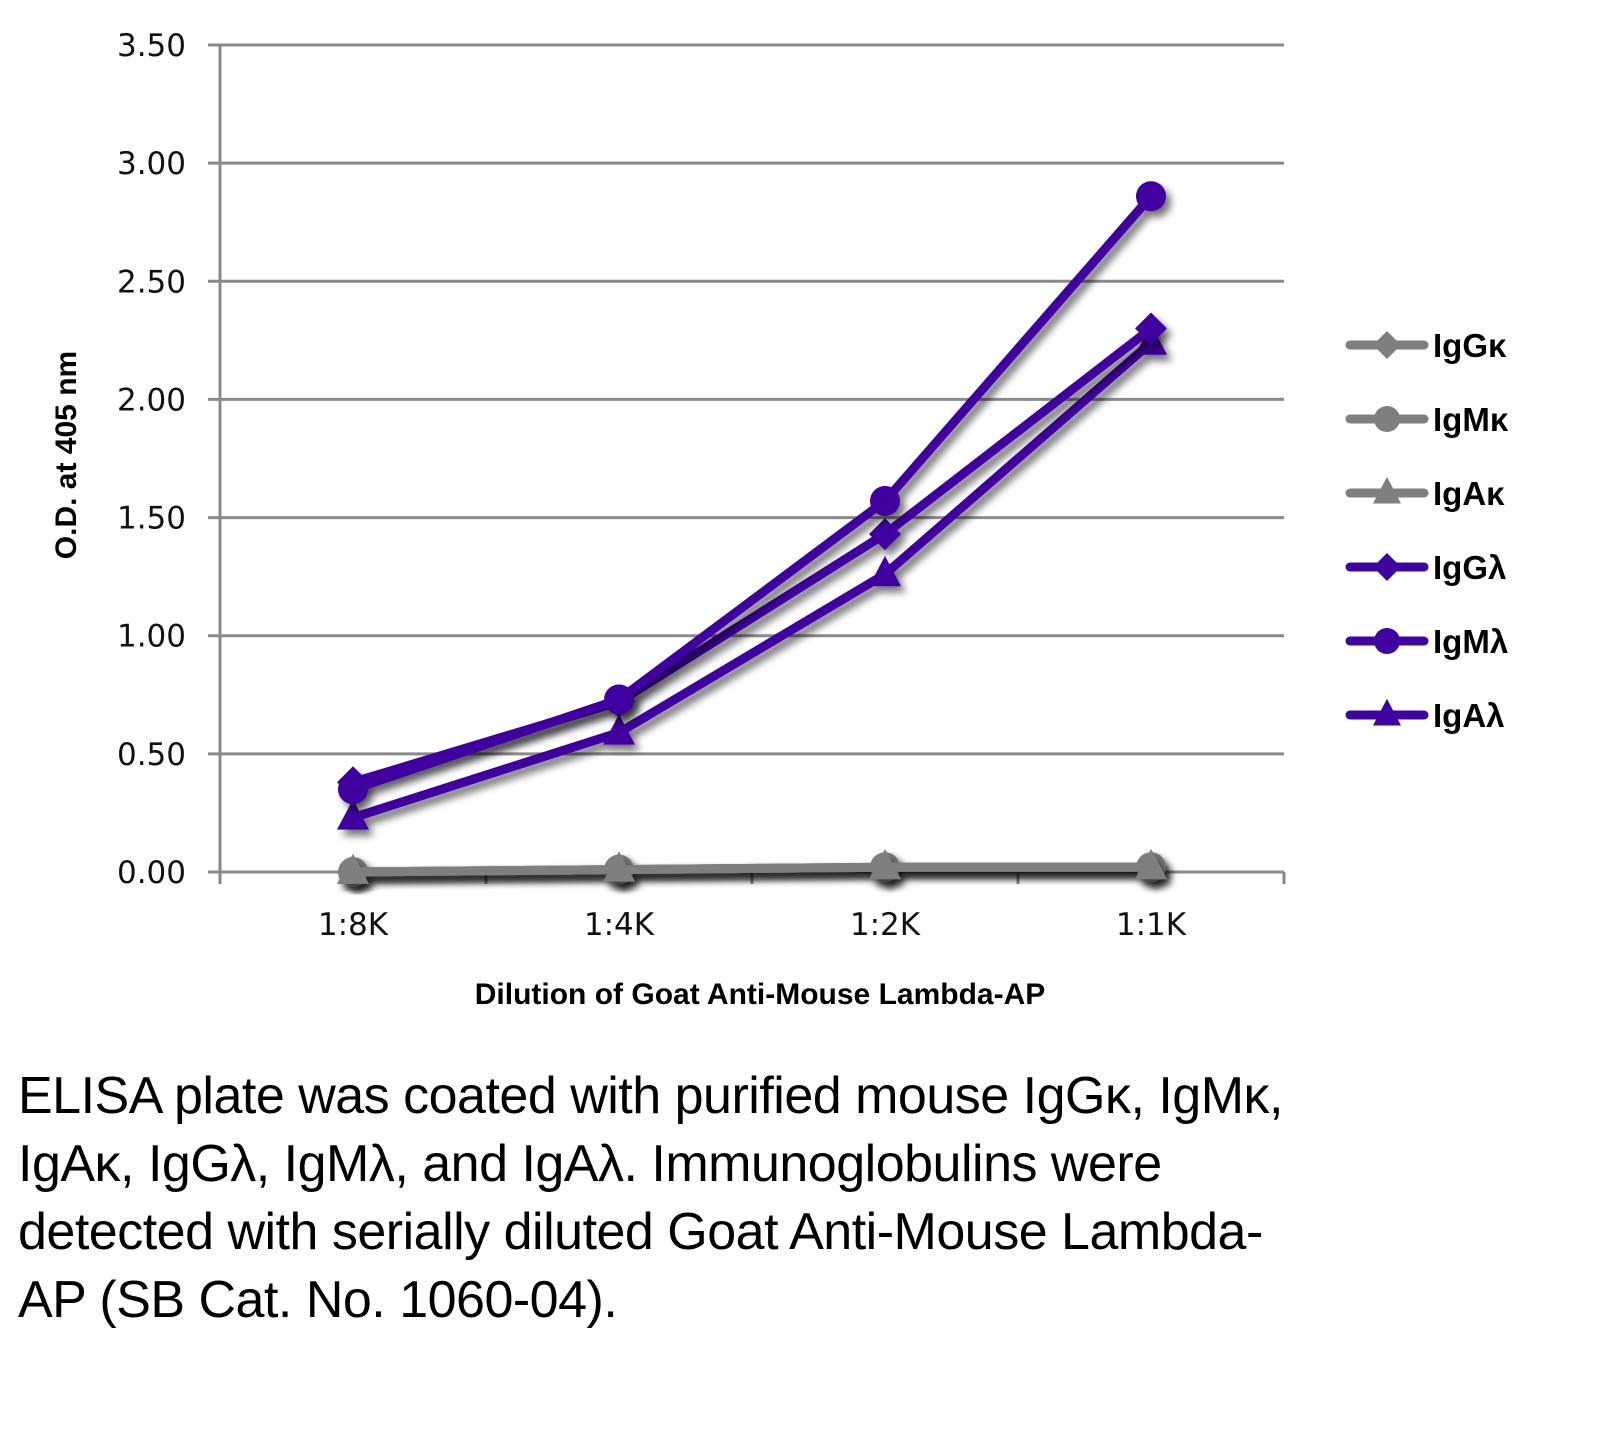 This screenshot has width=1604, height=1451. What do you see at coordinates (151, 400) in the screenshot?
I see `y-tick-label: 2.00` at bounding box center [151, 400].